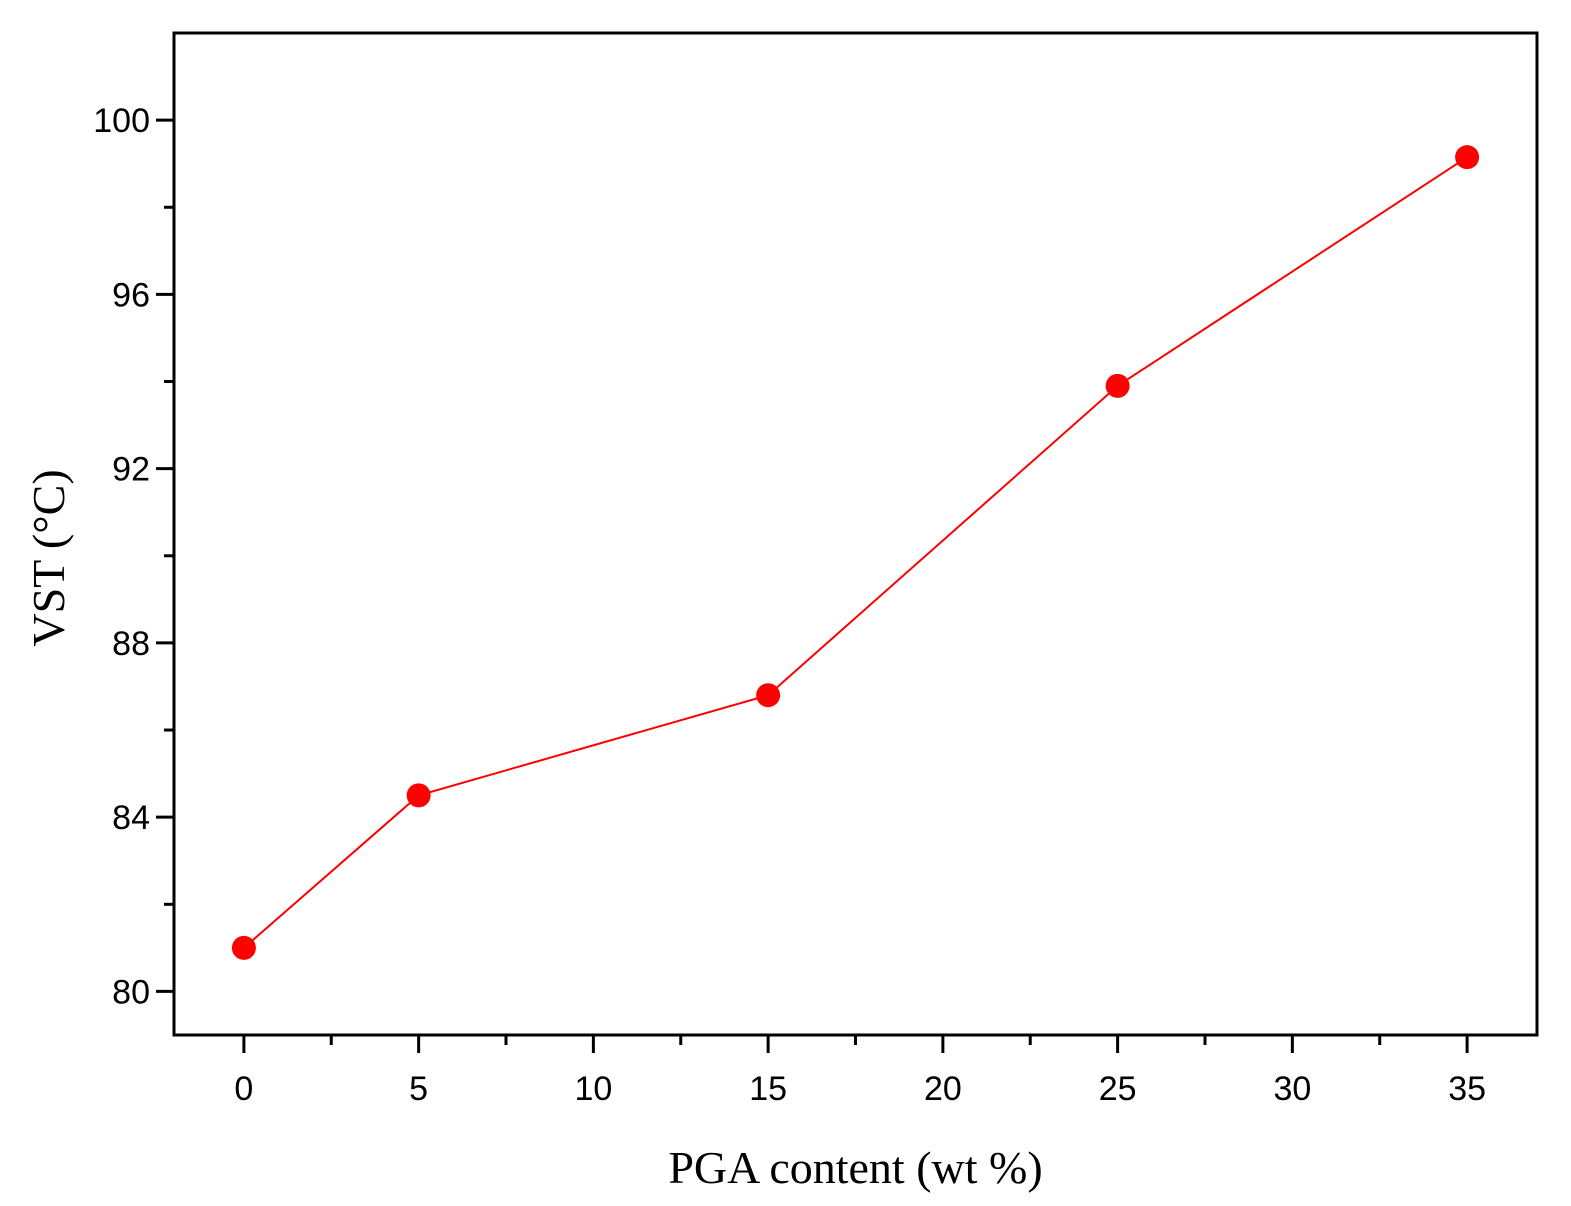  Describe the element at coordinates (855, 1044) in the screenshot. I see `x-axis-ticks` at that location.